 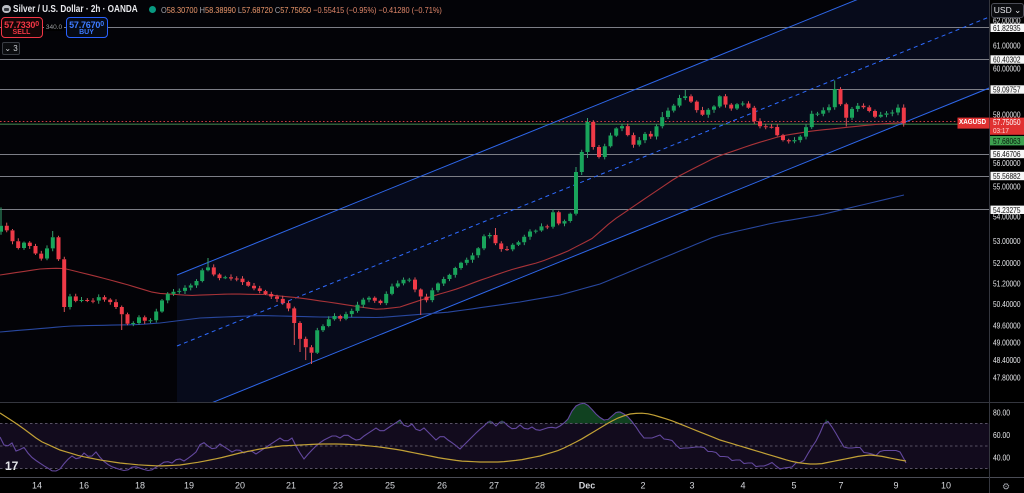 What do you see at coordinates (1007, 326) in the screenshot?
I see `svg-text: 49.60000` at bounding box center [1007, 326].